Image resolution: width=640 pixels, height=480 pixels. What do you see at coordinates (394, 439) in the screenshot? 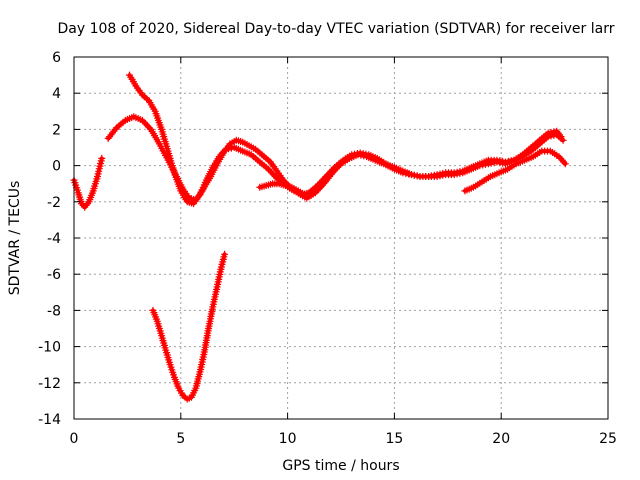
I see `x-tick-label: 15` at bounding box center [394, 439].